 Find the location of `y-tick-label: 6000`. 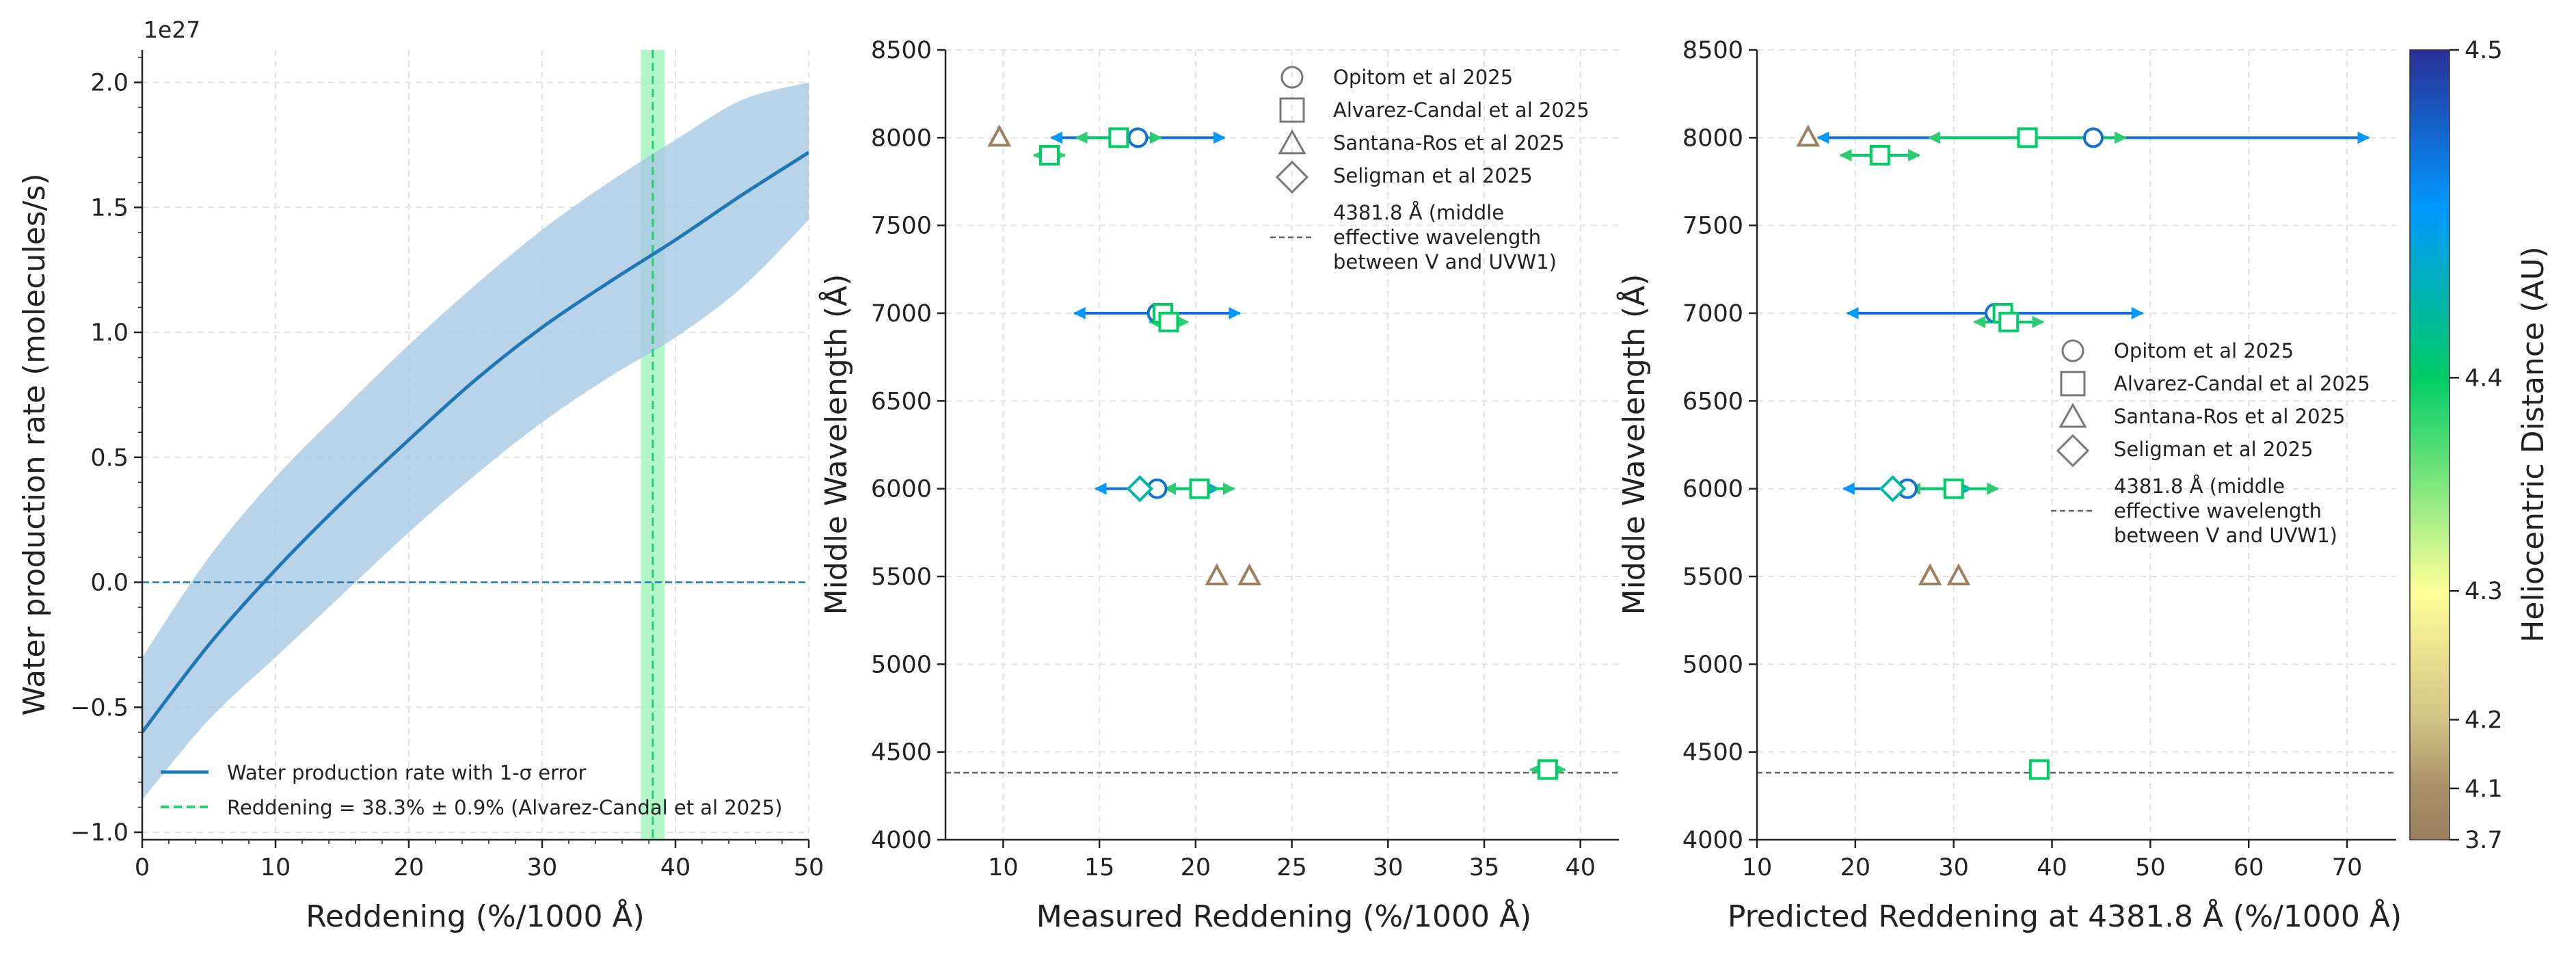

y-tick-label: 6000 is located at coordinates (1712, 489).